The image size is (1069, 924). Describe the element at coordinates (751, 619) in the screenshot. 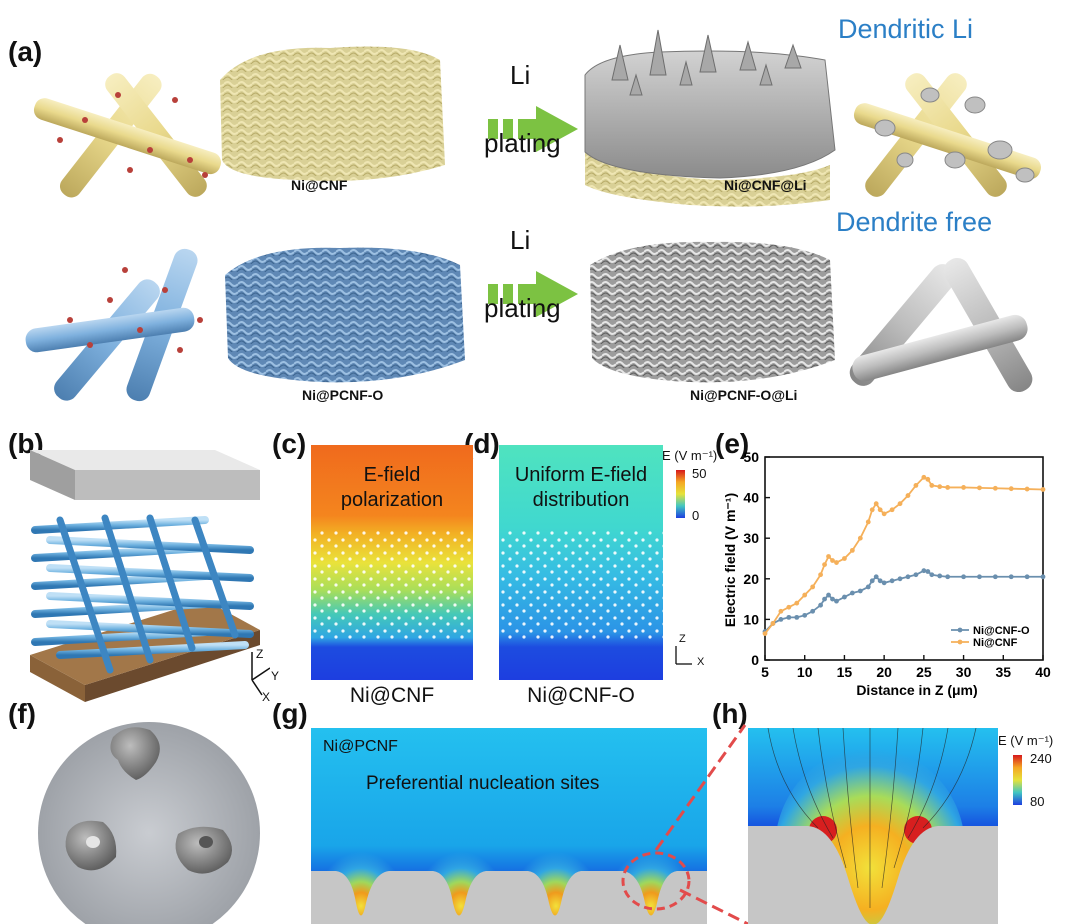

I see `y-tick-label: 10` at that location.